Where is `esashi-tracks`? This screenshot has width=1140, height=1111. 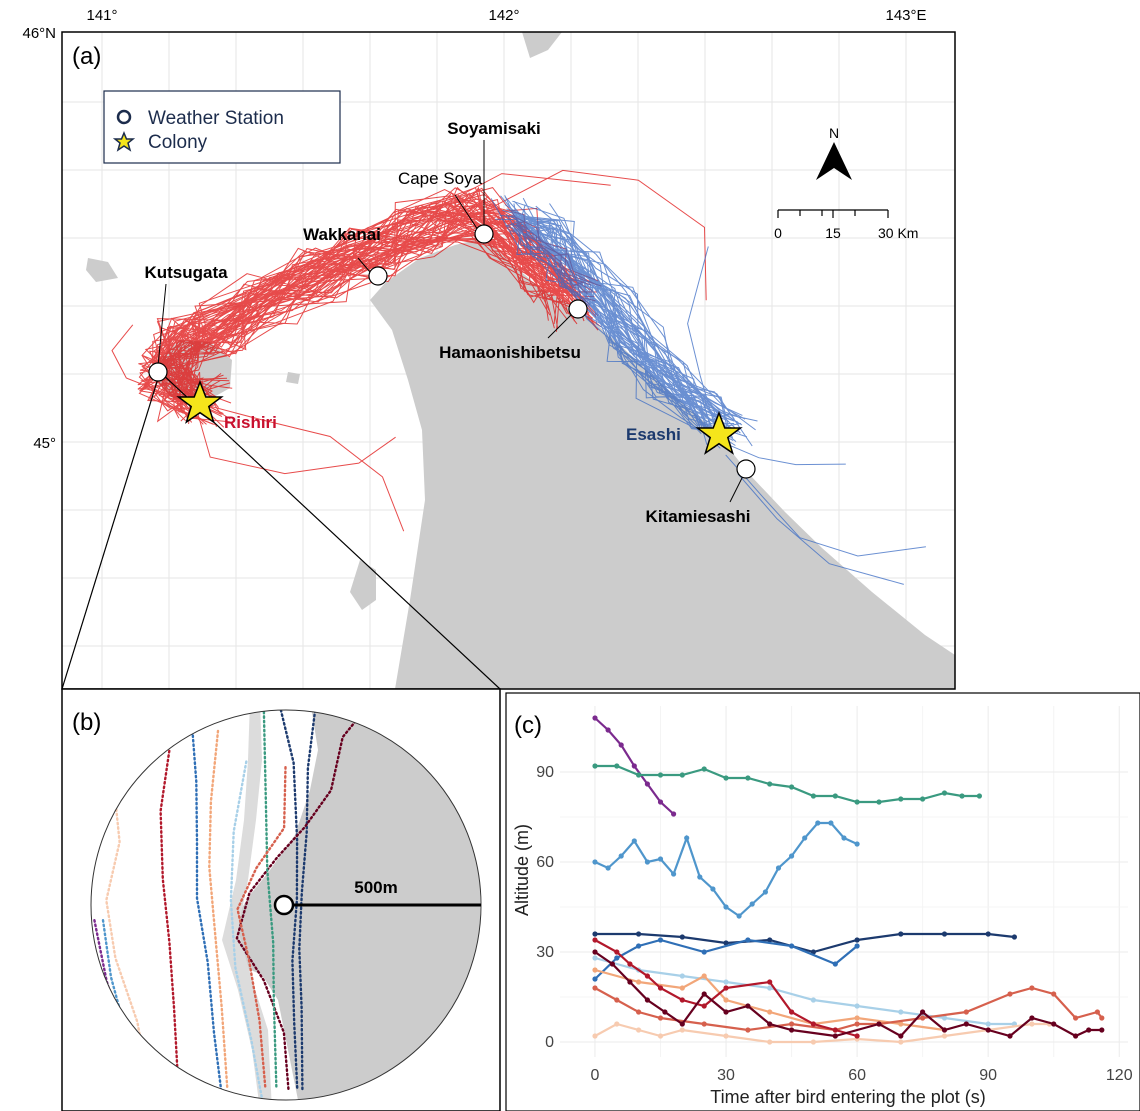 esashi-tracks is located at coordinates (708, 390).